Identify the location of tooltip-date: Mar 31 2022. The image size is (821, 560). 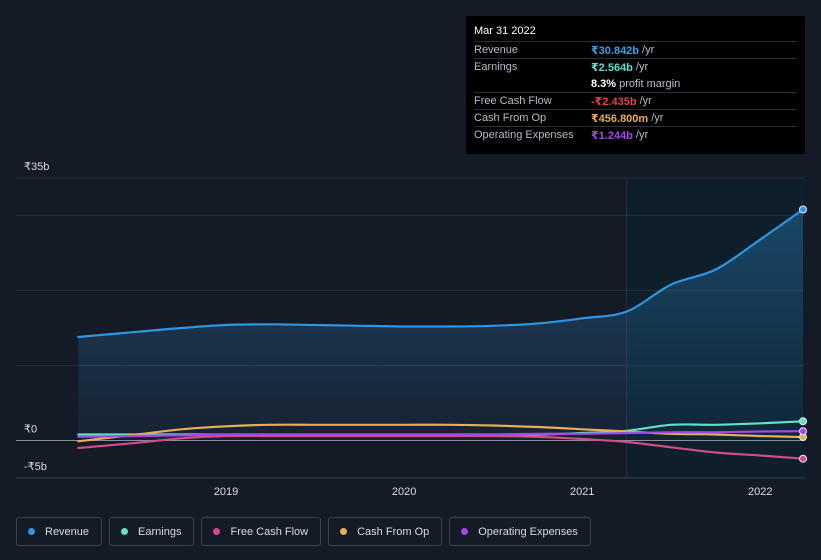
(505, 31).